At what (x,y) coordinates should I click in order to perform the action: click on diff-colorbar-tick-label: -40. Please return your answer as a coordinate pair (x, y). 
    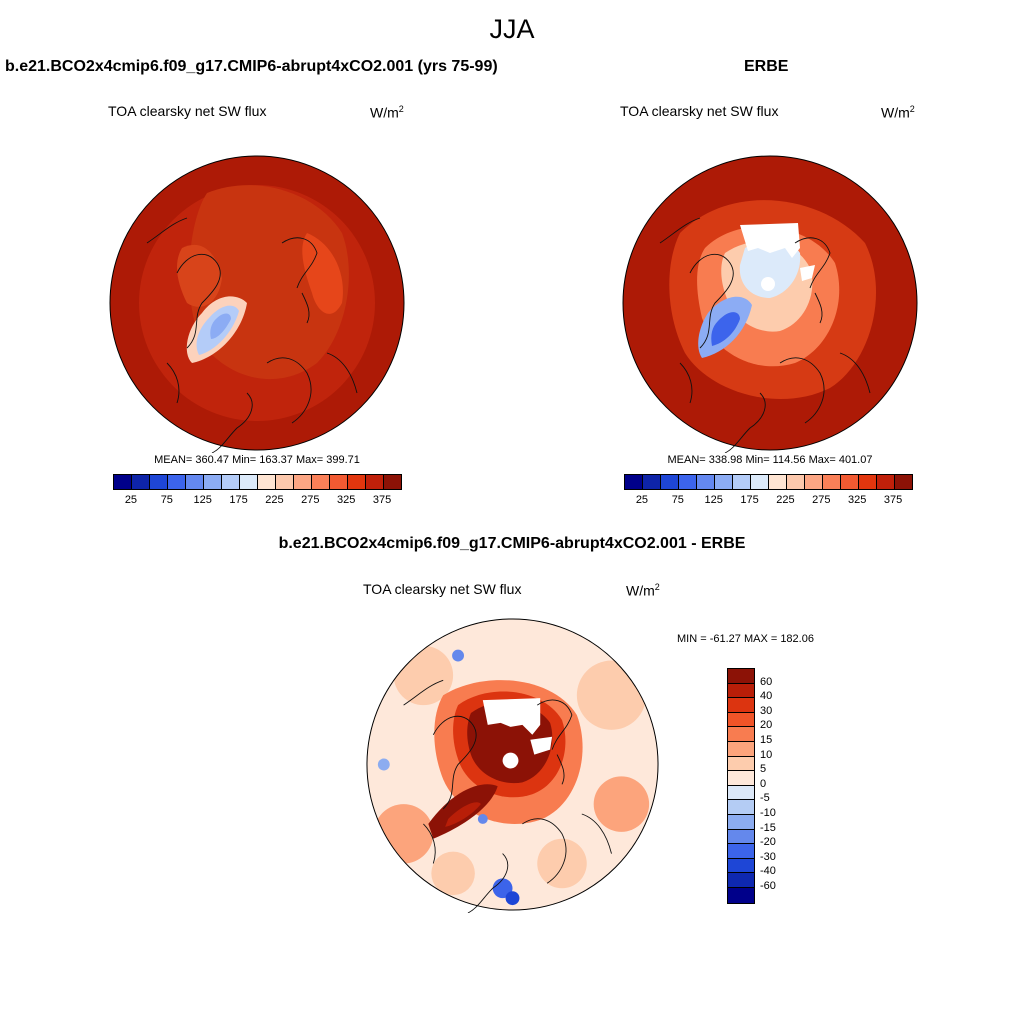
    Looking at the image, I should click on (768, 871).